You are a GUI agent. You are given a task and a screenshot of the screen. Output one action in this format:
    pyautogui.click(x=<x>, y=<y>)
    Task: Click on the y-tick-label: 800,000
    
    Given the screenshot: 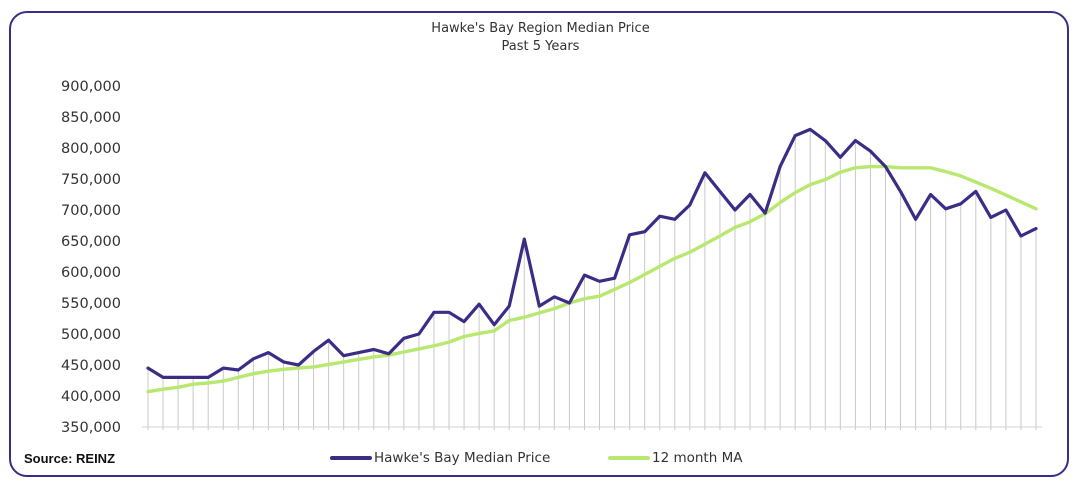 What is the action you would take?
    pyautogui.click(x=91, y=149)
    